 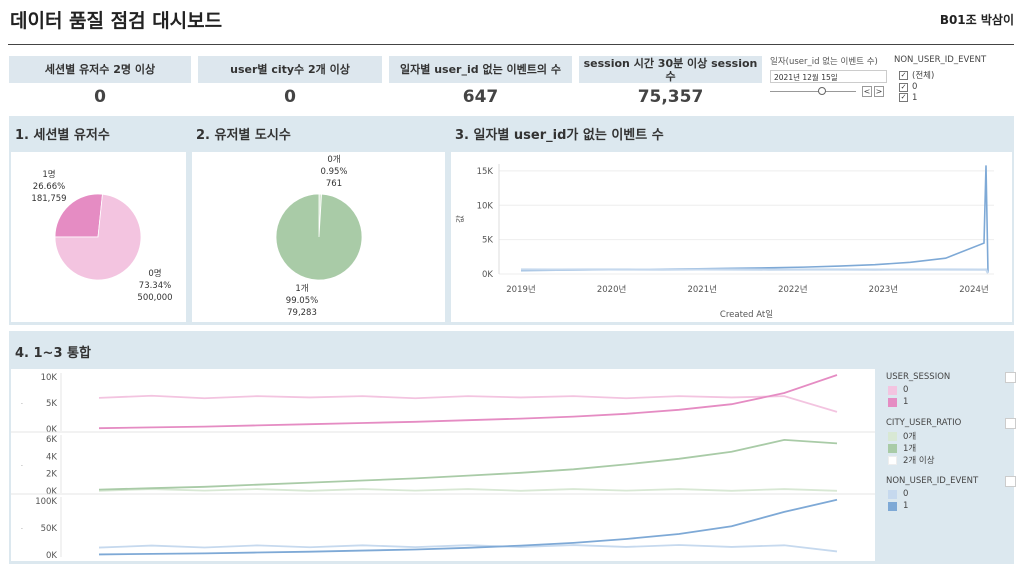 What do you see at coordinates (792, 289) in the screenshot?
I see `x-tick-label: 2022년` at bounding box center [792, 289].